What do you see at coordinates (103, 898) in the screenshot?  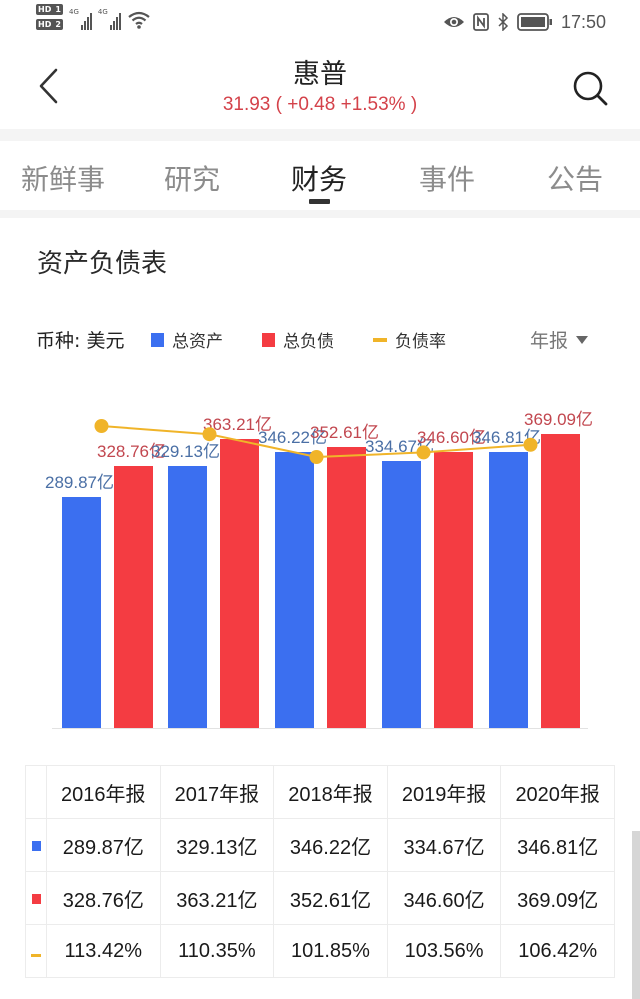 I see `table-cell: 328.76亿` at bounding box center [103, 898].